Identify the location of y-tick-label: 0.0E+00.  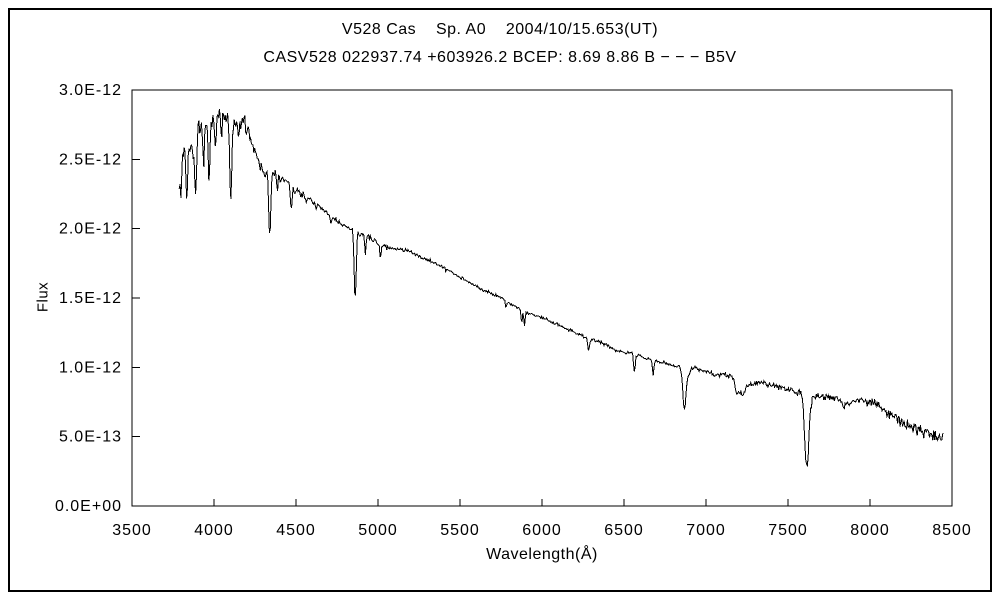
(88, 506).